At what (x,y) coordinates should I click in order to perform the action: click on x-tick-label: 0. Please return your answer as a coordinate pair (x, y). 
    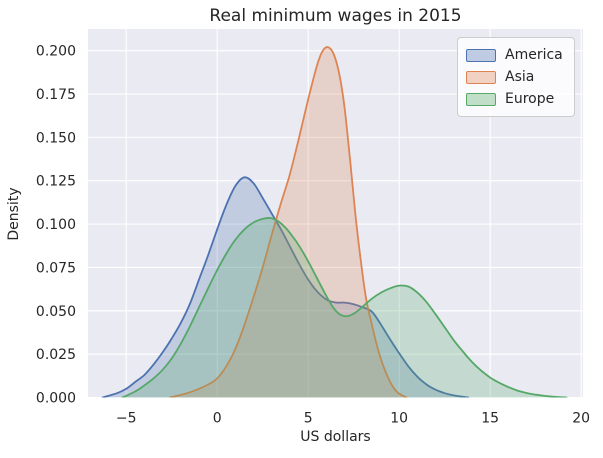
    Looking at the image, I should click on (217, 419).